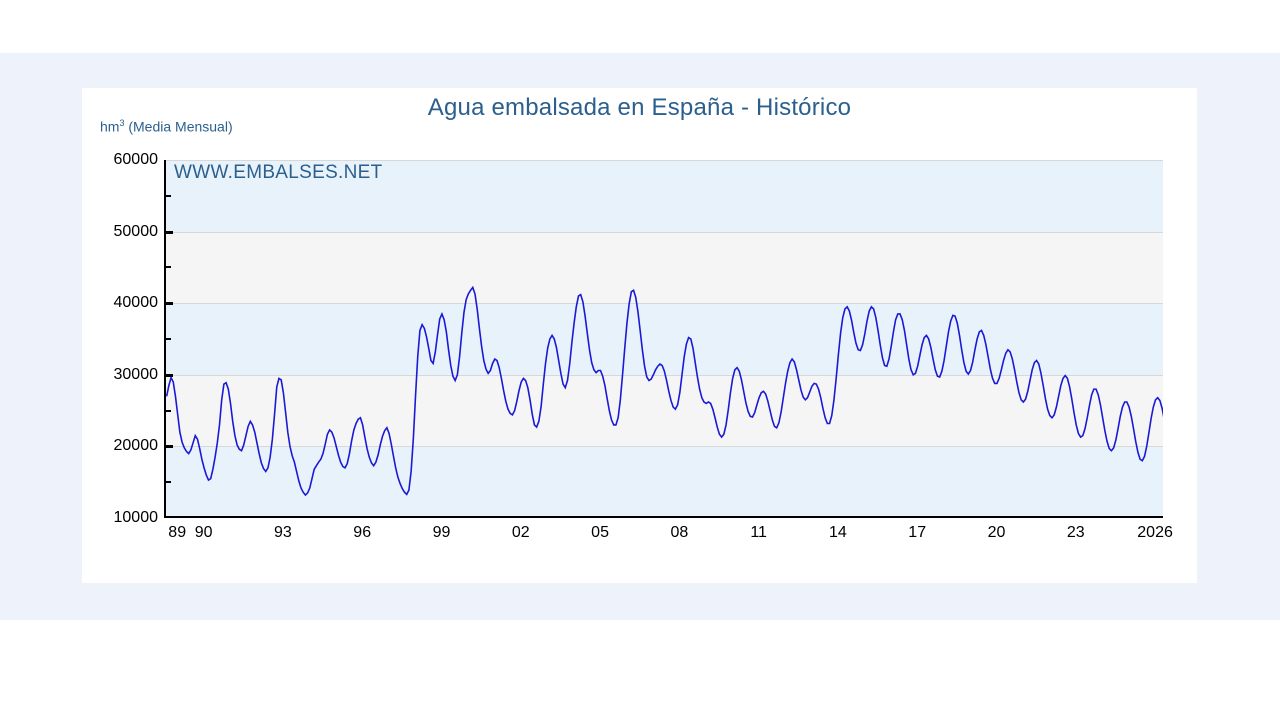 The image size is (1280, 720). Describe the element at coordinates (600, 532) in the screenshot. I see `x-tick-label: 05` at that location.